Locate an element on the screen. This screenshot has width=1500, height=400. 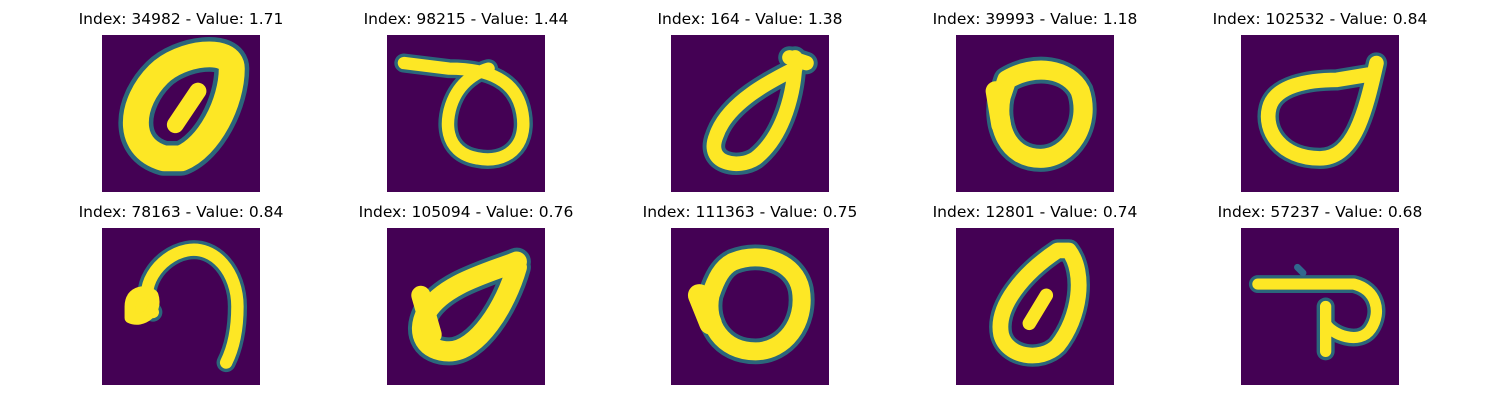
panel-title: Index: 105094 - Value: 0.76 is located at coordinates (466, 212).